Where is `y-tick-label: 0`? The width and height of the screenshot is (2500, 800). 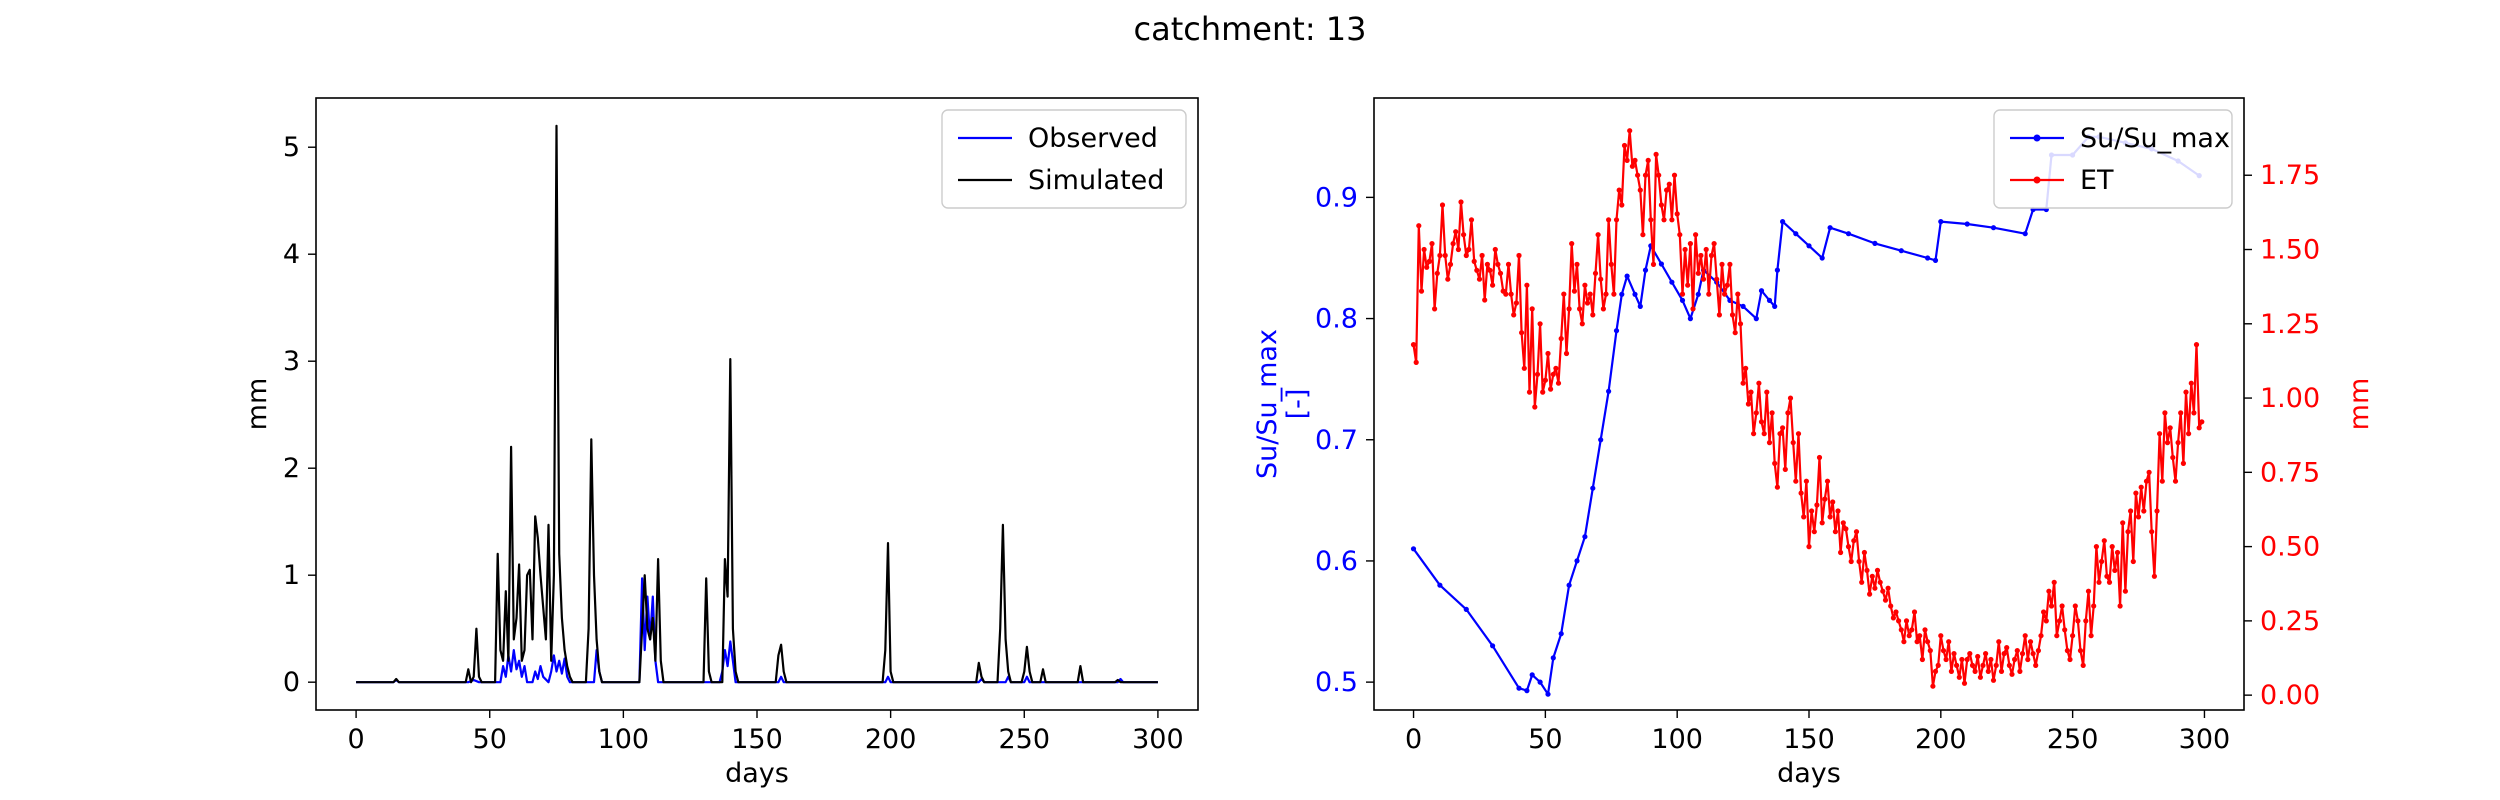 y-tick-label: 0 is located at coordinates (291, 682).